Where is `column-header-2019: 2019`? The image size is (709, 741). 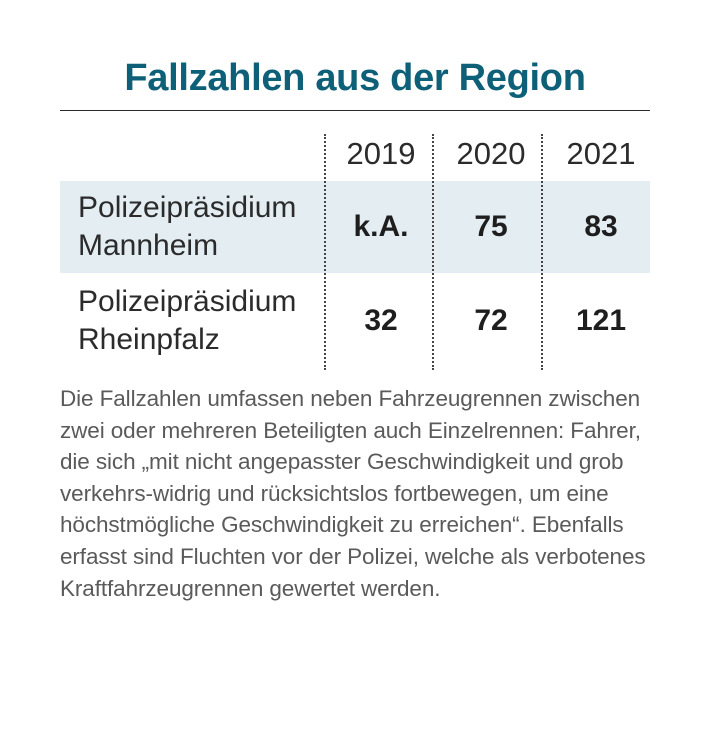 column-header-2019: 2019 is located at coordinates (381, 153).